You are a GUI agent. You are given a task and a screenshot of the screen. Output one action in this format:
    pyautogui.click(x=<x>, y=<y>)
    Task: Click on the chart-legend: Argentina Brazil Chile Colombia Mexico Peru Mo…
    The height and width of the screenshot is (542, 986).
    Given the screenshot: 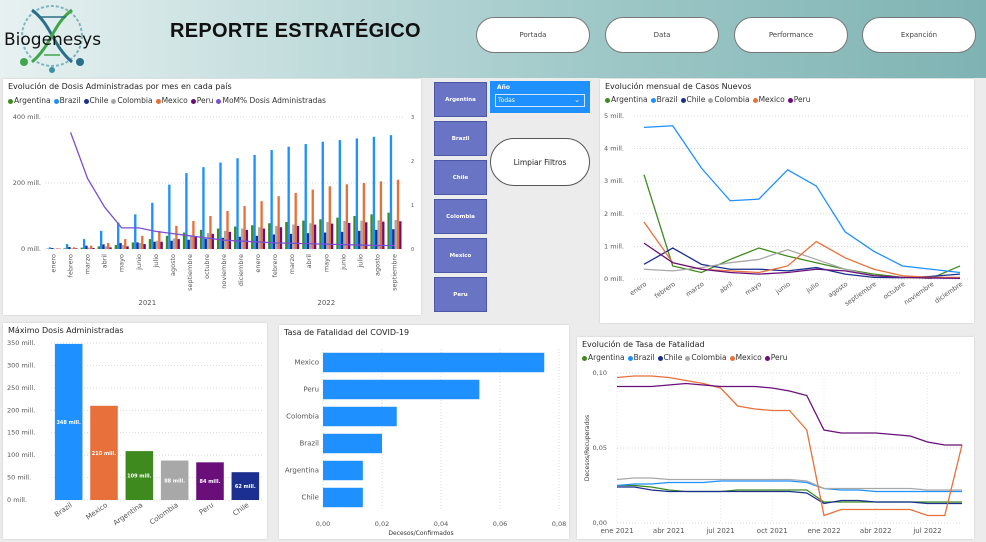 What is the action you would take?
    pyautogui.click(x=168, y=100)
    